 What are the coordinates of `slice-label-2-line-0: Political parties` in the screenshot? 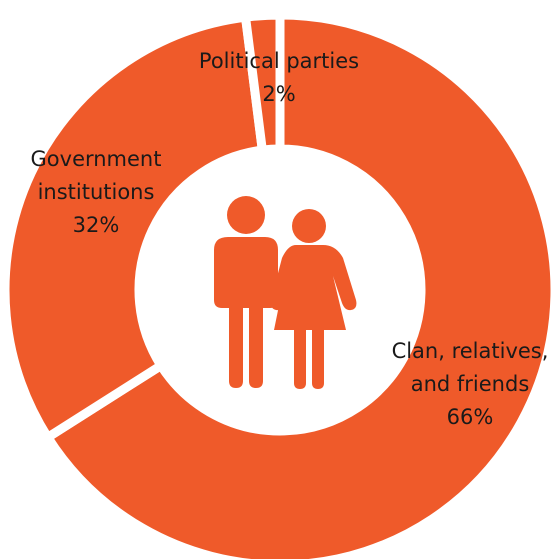 It's located at (279, 61).